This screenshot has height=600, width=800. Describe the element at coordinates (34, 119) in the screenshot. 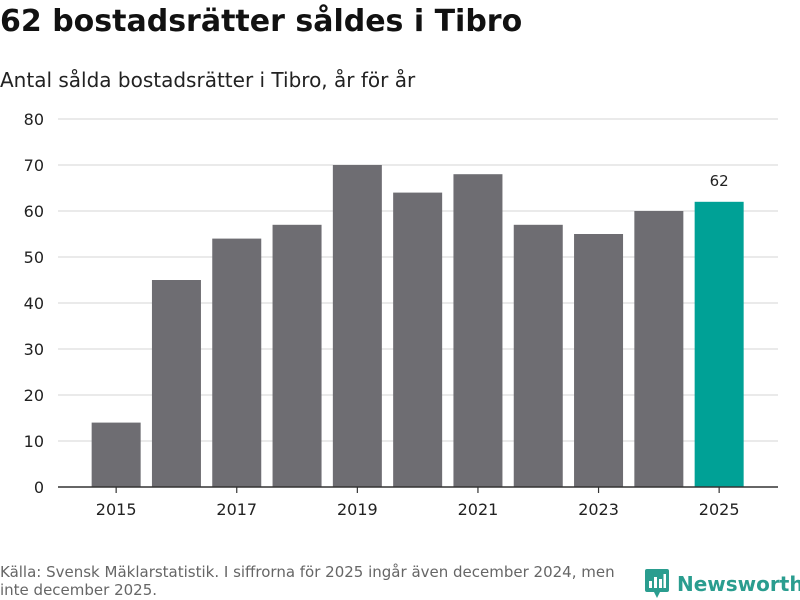

I see `y-tick-label: 80` at that location.